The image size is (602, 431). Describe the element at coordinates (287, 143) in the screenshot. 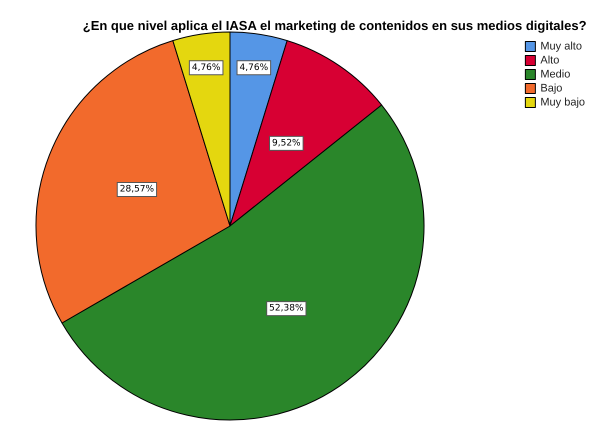

I see `data-label: 9,52%` at that location.